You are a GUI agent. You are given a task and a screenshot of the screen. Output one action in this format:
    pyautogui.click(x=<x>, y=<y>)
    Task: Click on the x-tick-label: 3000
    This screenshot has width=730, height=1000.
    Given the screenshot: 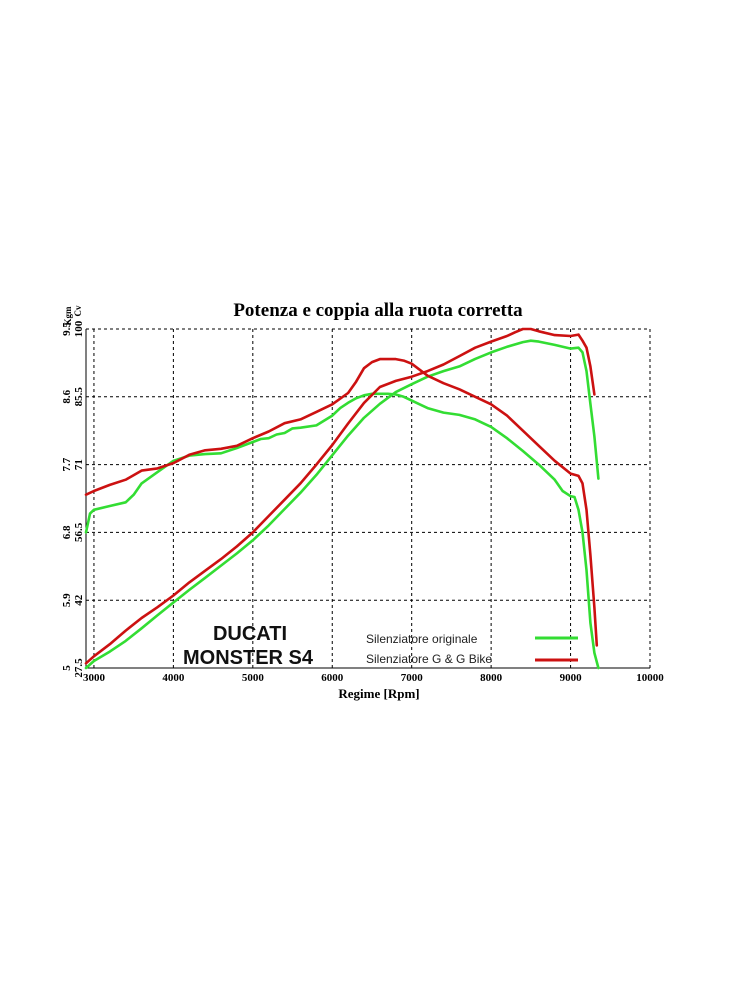 What is the action you would take?
    pyautogui.click(x=94, y=678)
    